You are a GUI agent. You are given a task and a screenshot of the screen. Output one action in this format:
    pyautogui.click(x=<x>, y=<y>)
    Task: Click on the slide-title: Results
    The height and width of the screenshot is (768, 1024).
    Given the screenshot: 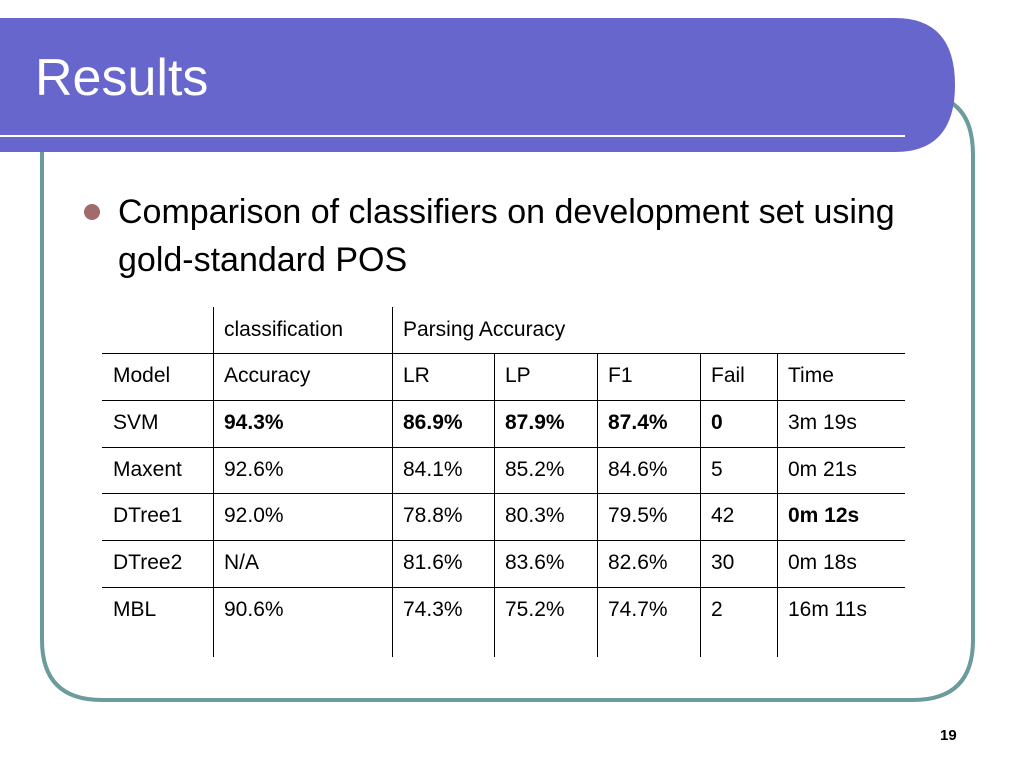 What is the action you would take?
    pyautogui.click(x=122, y=78)
    